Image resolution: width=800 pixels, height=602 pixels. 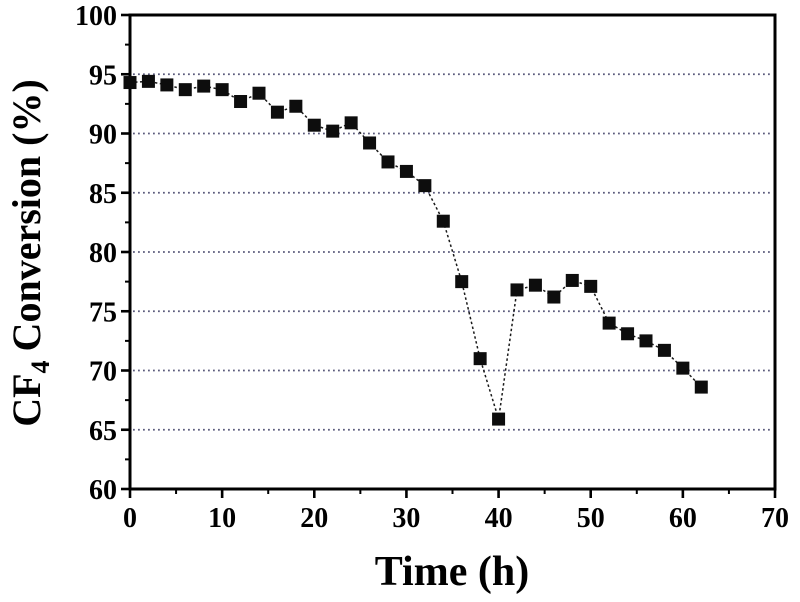 I want to click on y-axis-title: CF4 Conversion (%), so click(x=29, y=253).